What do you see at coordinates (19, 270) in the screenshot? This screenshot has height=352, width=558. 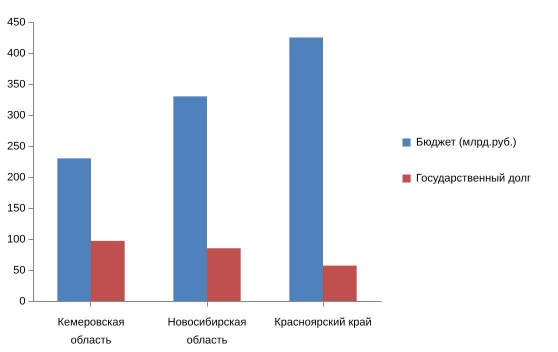 I see `y-tick-label: 50` at bounding box center [19, 270].